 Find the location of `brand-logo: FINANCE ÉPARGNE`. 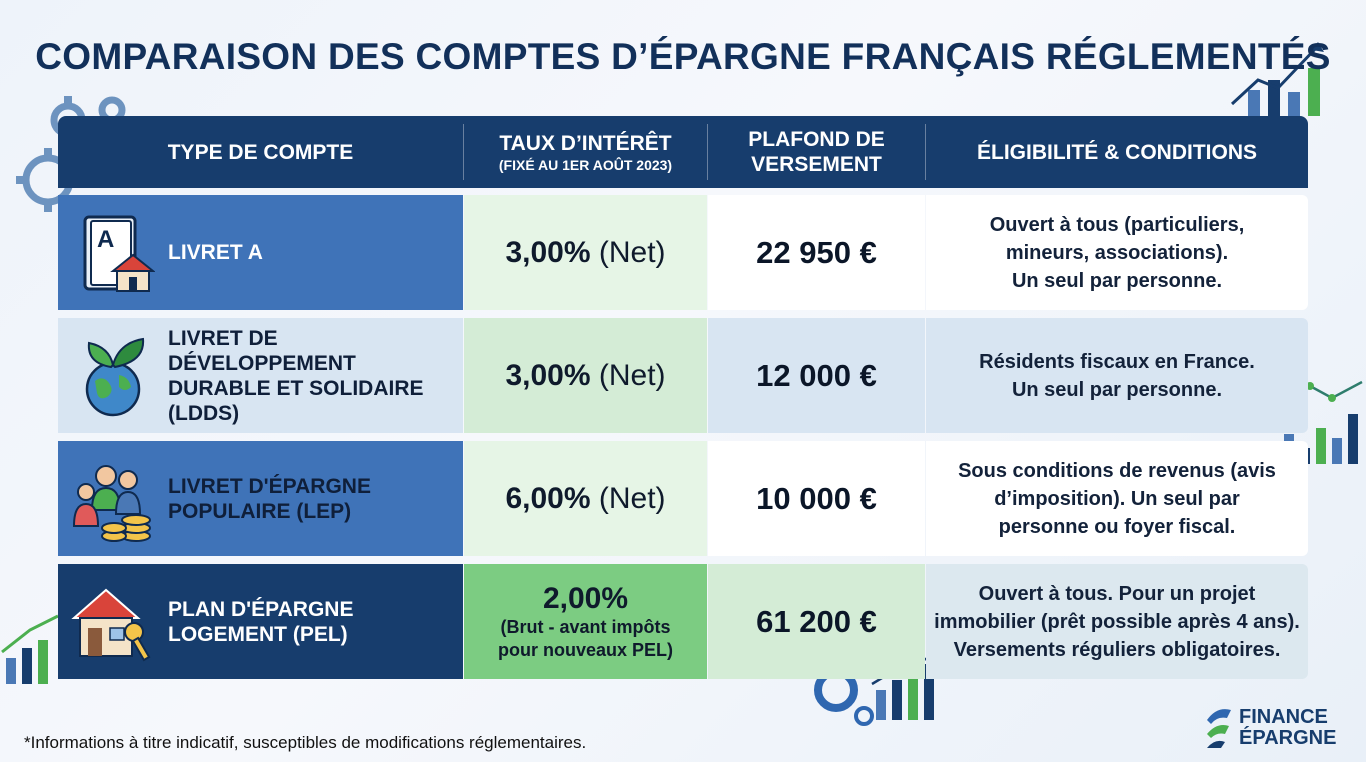

brand-logo: FINANCE ÉPARGNE is located at coordinates (1269, 728).